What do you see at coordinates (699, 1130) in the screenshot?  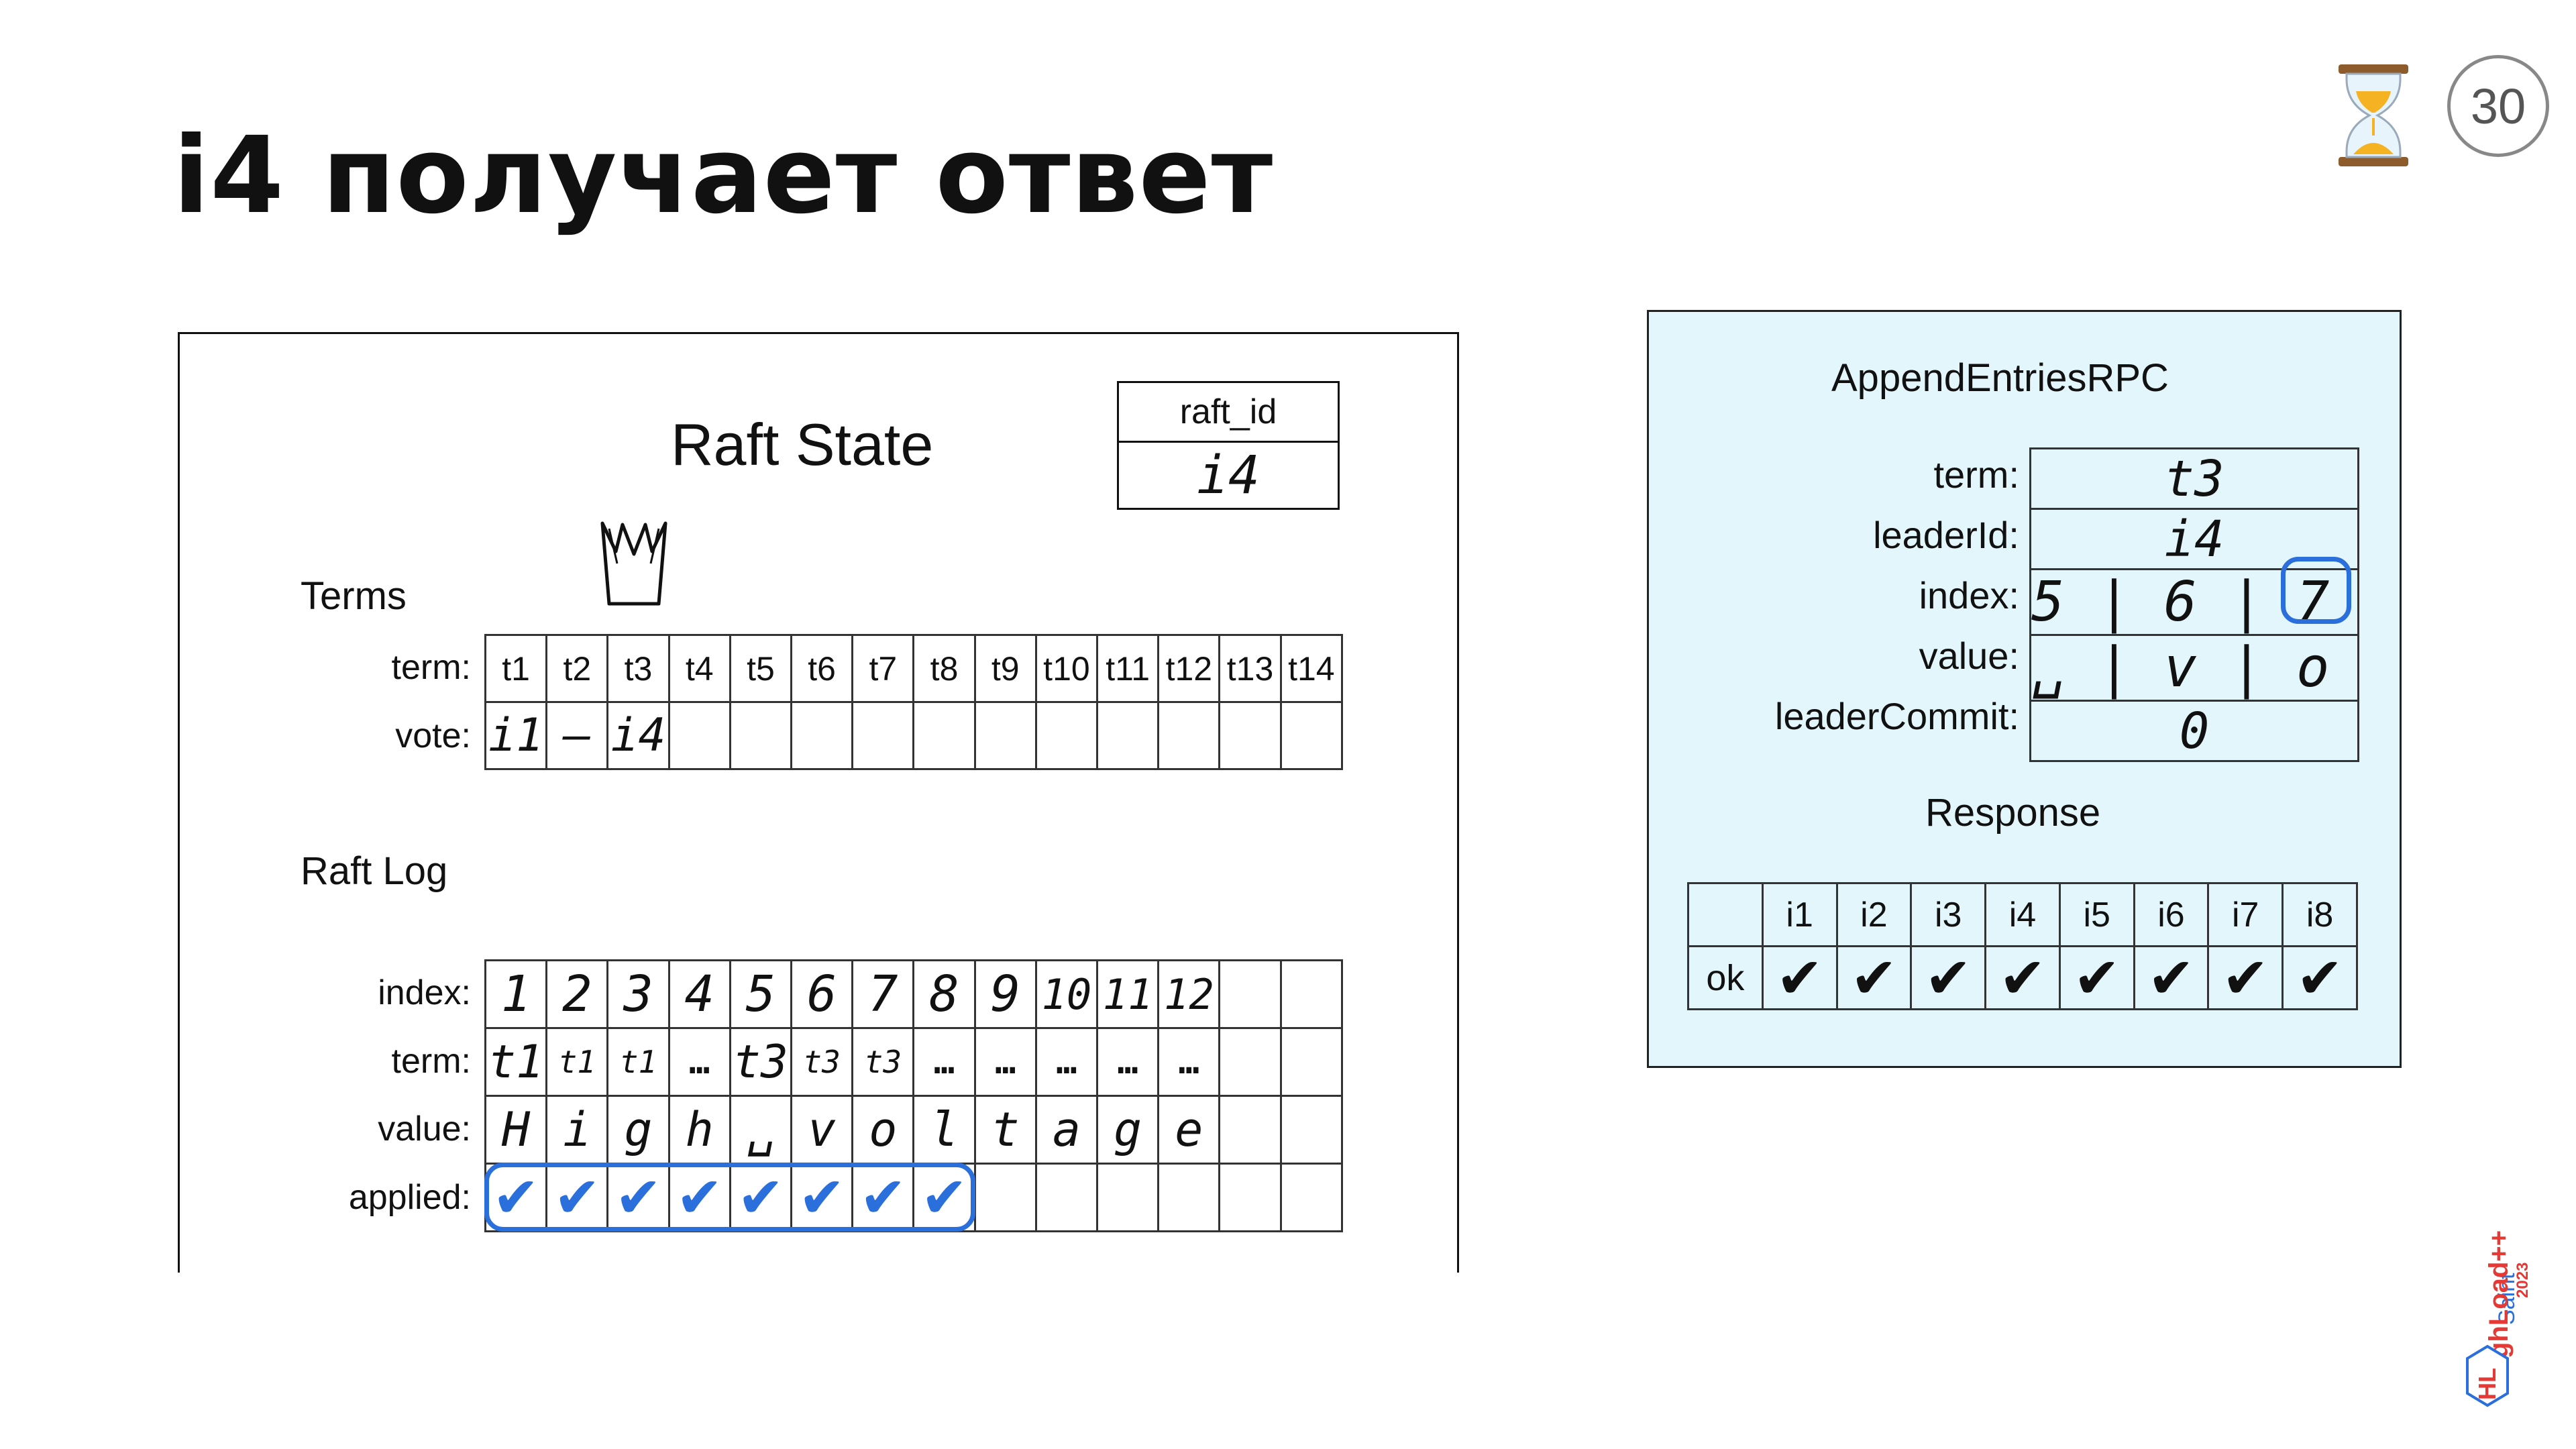 I see `log-value-cell: h` at bounding box center [699, 1130].